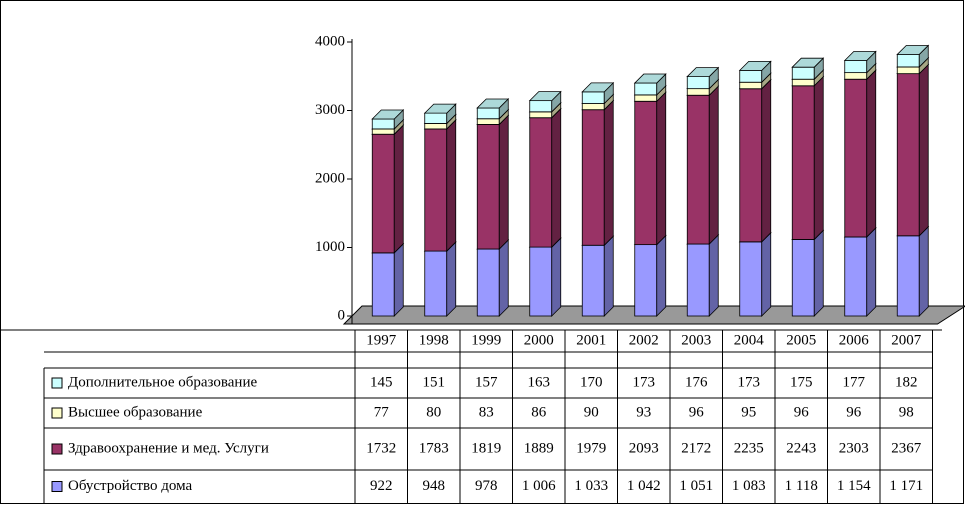  Describe the element at coordinates (381, 340) in the screenshot. I see `x-tick-label: 1997` at that location.